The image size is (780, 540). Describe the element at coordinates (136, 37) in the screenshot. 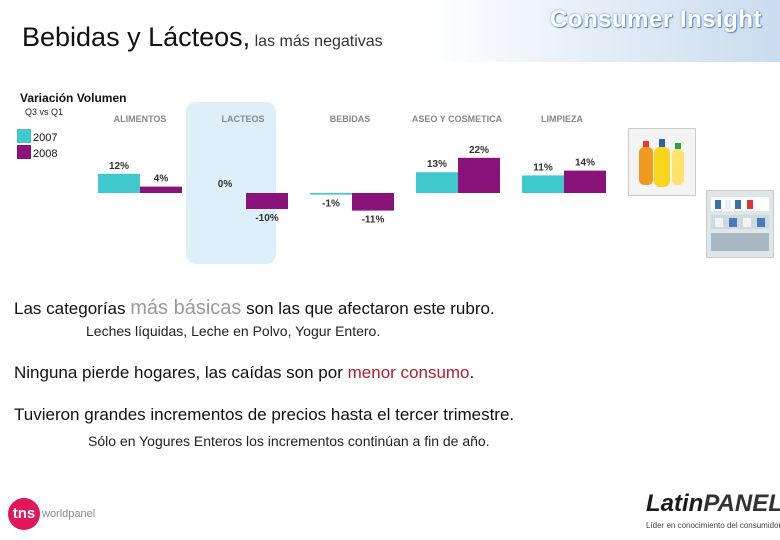

I see `page-title-main: Bebidas y Lácteos,` at that location.